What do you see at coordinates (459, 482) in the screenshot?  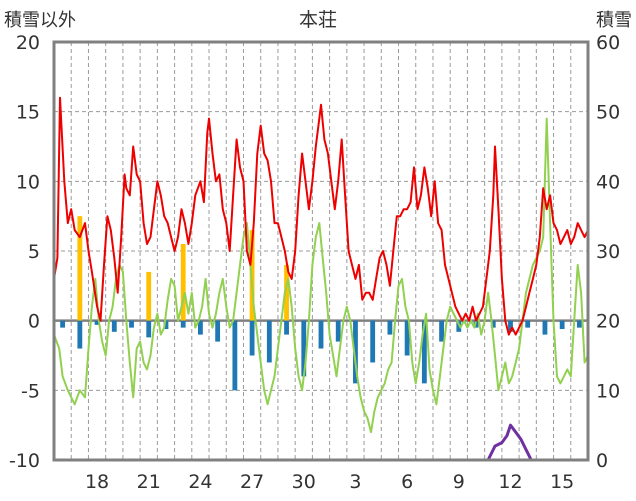 I see `x-tick-label: 9` at bounding box center [459, 482].